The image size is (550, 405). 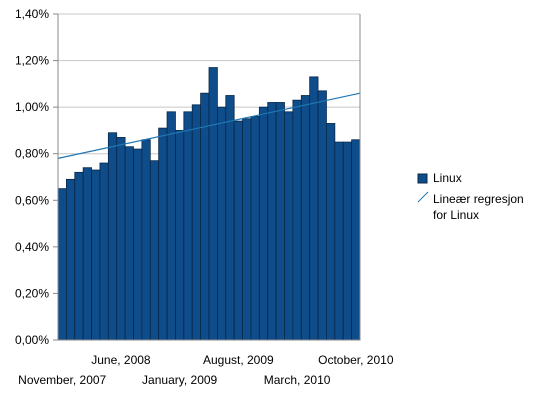 What do you see at coordinates (238, 360) in the screenshot?
I see `x-tick-label: August, 2009` at bounding box center [238, 360].